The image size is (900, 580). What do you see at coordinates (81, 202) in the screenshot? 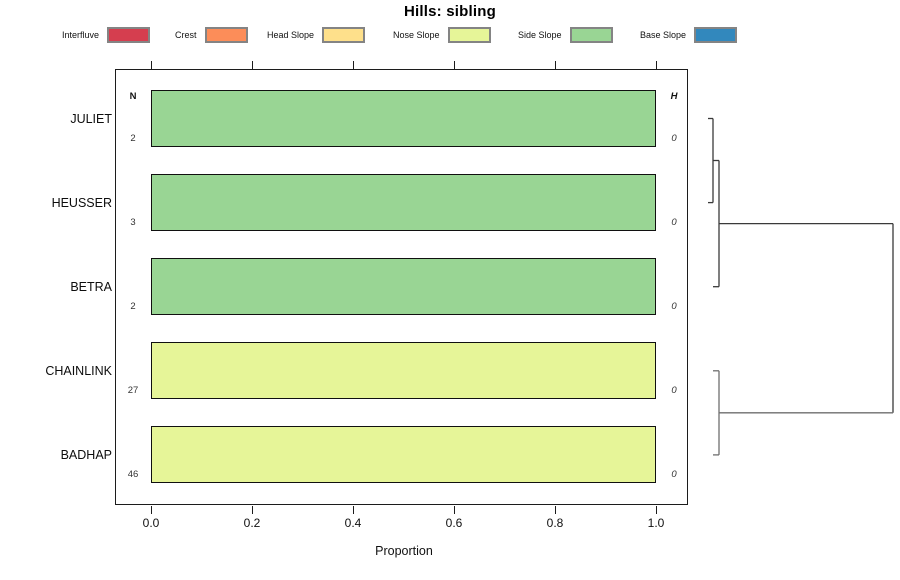
I see `y-axis-label-heusser: HEUSSER` at bounding box center [81, 202].